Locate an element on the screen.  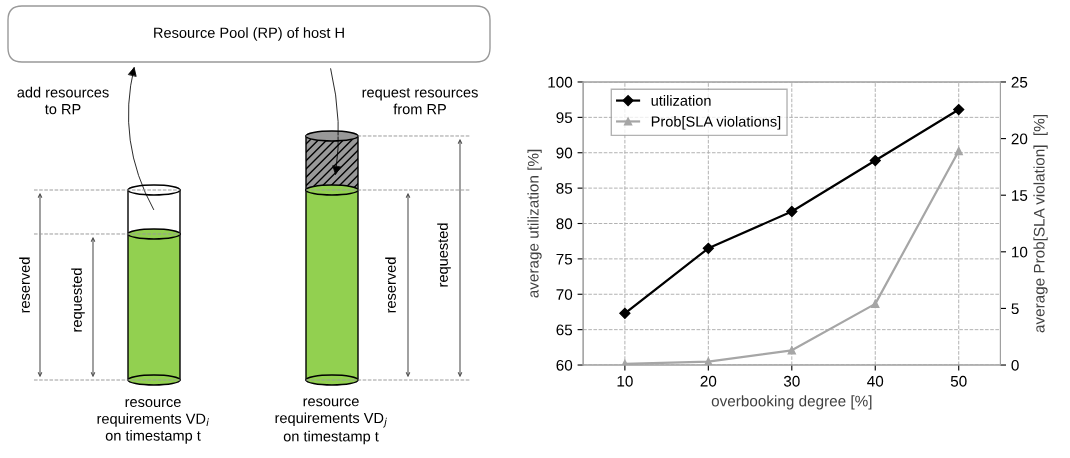
text: resource requirements VD$_{i}$ on timestamp t is located at coordinates (153, 421).